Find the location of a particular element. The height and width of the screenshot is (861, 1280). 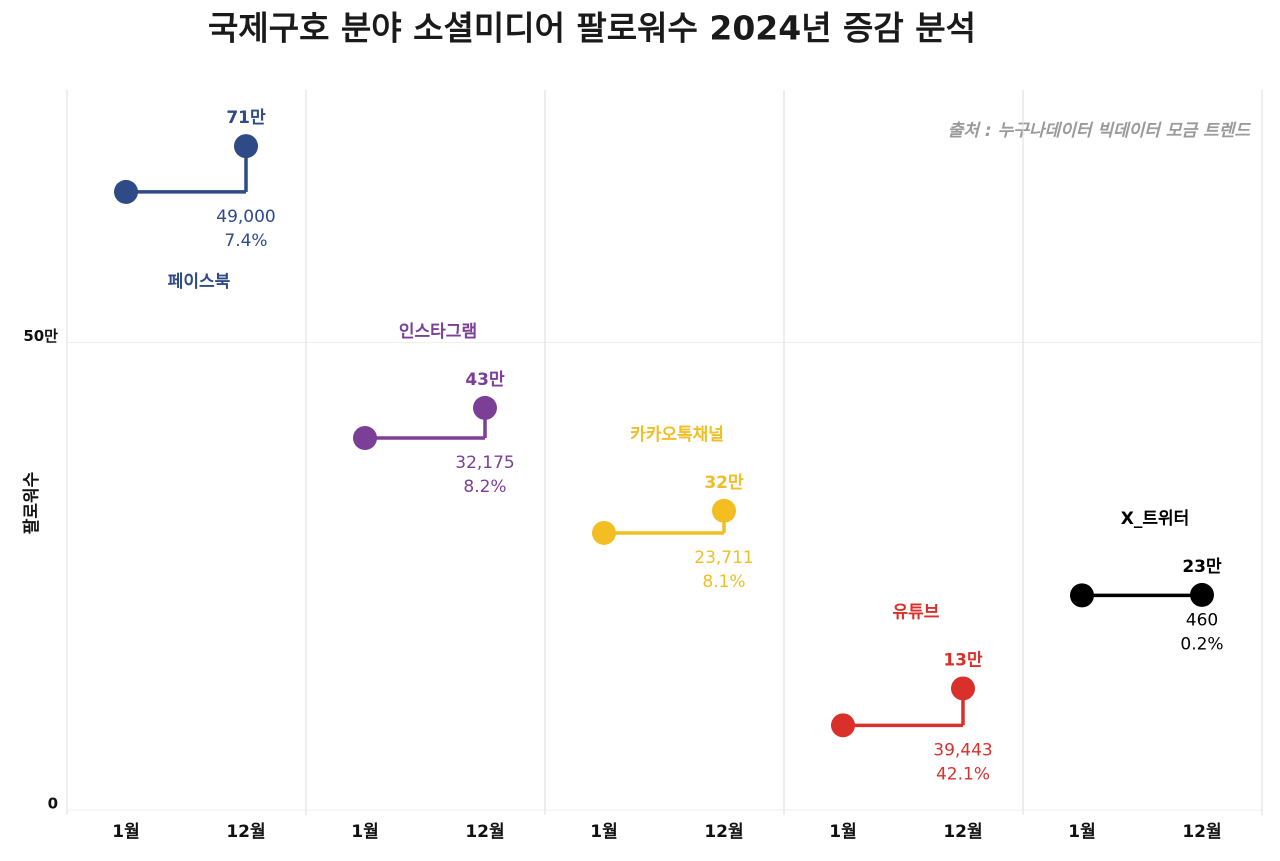

change-label: 23,711 is located at coordinates (723, 558).